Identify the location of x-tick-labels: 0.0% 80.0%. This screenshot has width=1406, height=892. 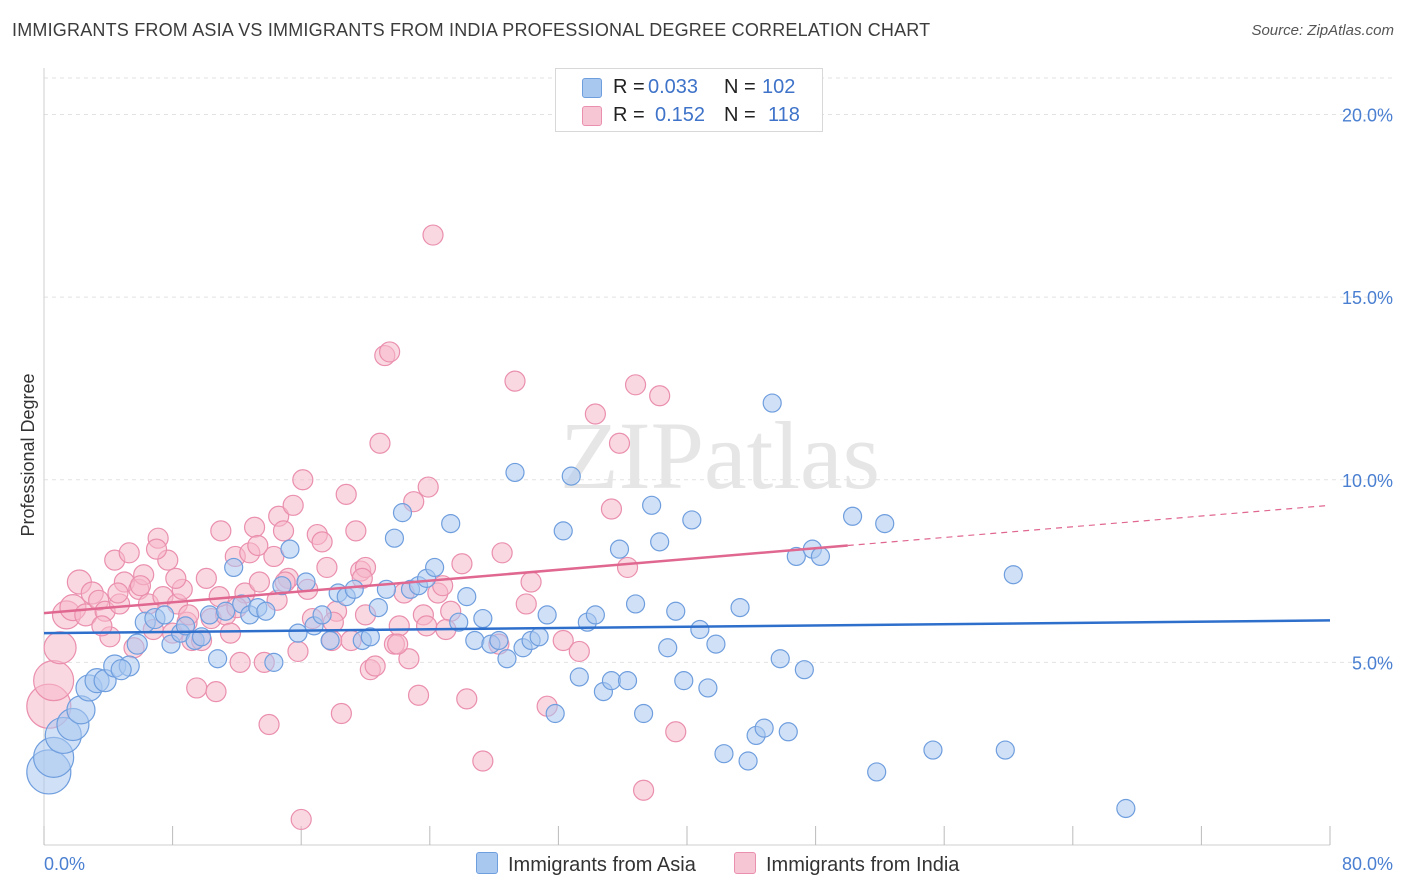
(718, 864).